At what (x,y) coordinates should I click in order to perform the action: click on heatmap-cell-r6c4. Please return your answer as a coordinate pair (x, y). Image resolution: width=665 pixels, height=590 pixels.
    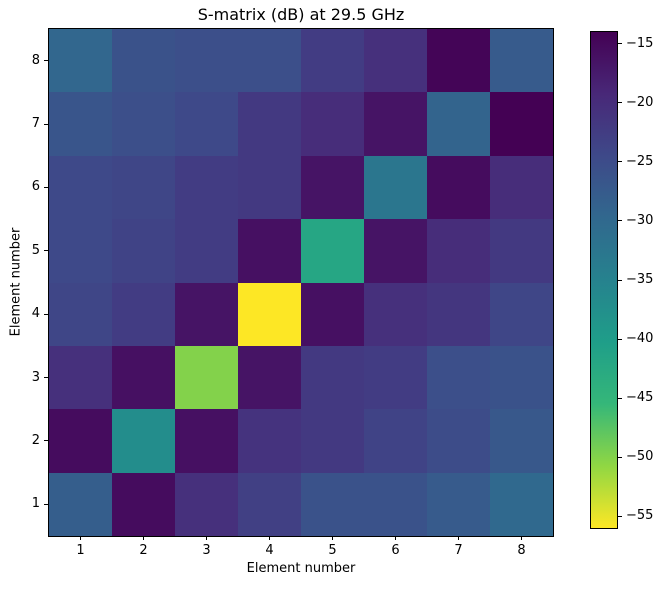
    Looking at the image, I should click on (269, 187).